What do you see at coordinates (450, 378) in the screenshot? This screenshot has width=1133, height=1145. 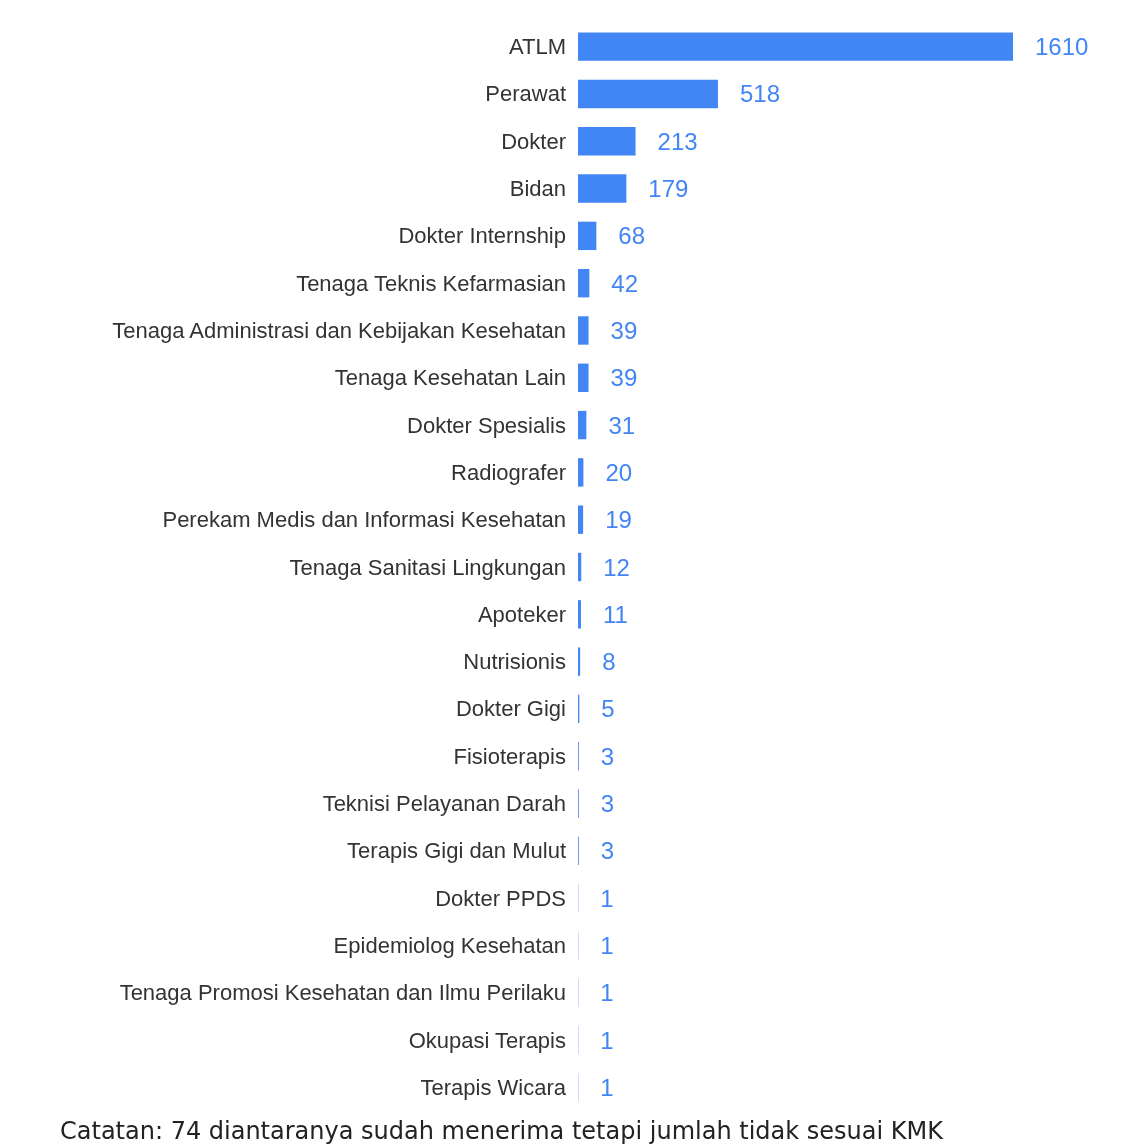 I see `y-tick-label: Tenaga Kesehatan Lain` at bounding box center [450, 378].